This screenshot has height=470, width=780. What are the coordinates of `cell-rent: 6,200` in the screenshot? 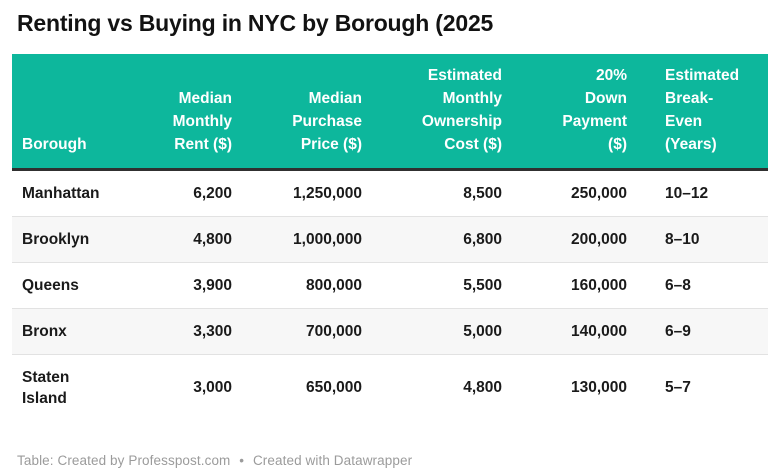 It's located at (182, 193).